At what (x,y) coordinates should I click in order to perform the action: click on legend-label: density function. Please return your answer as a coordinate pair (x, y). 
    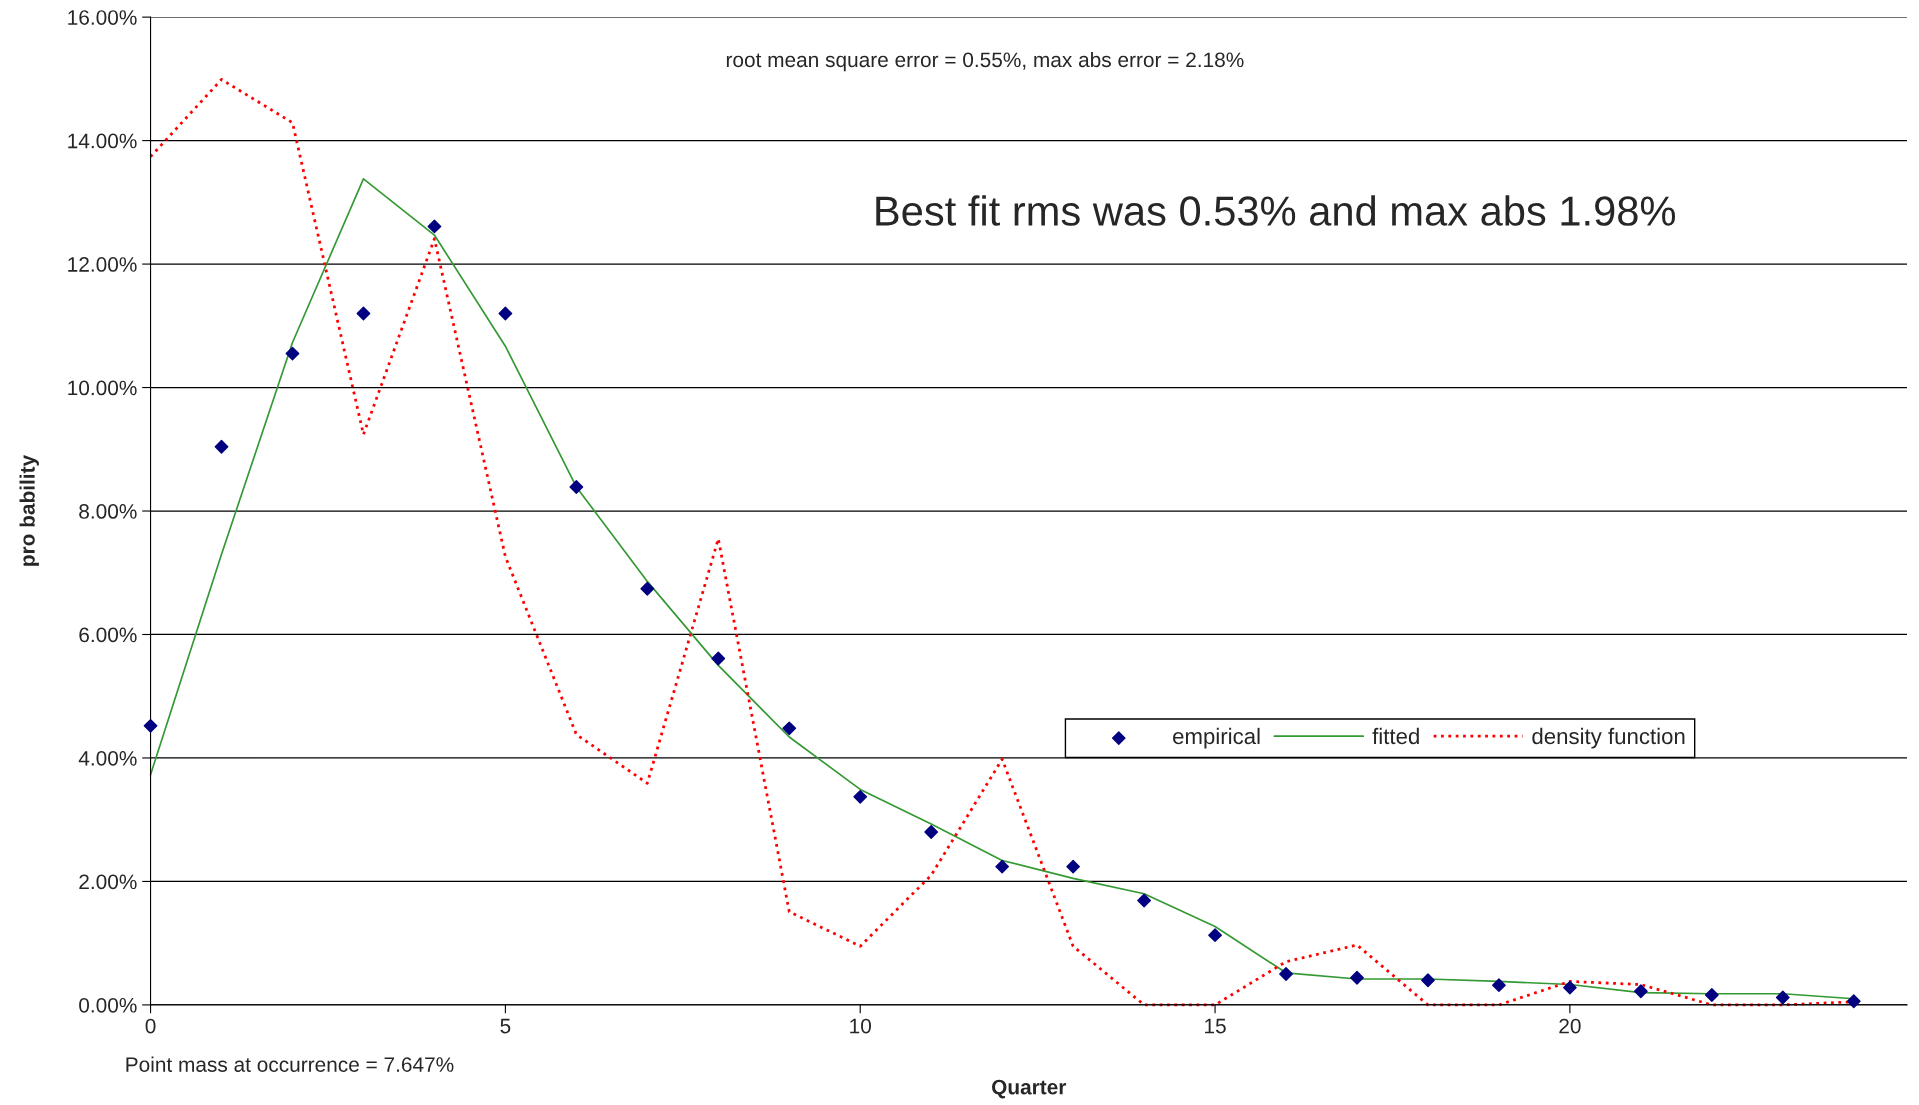
    Looking at the image, I should click on (1608, 738).